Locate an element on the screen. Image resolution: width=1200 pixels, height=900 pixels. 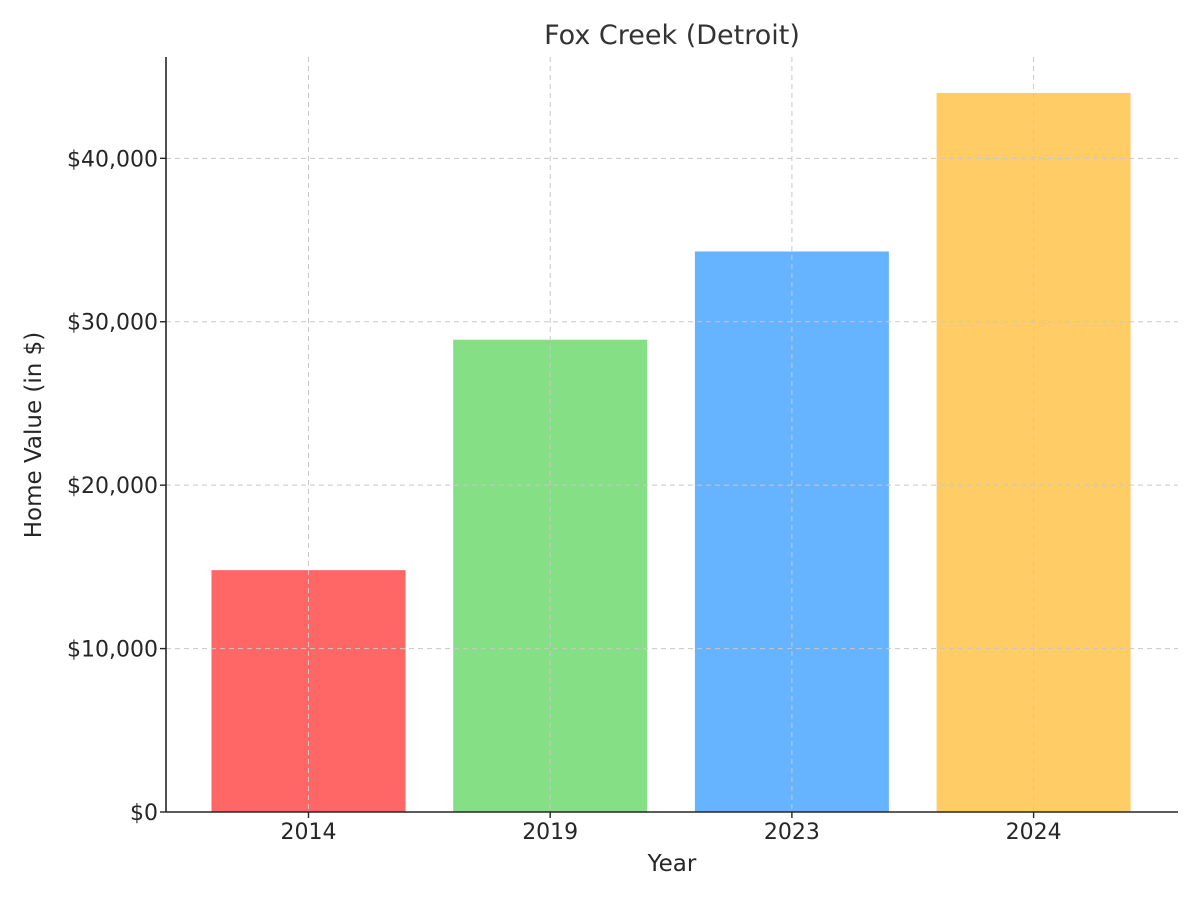
x-tick-label: 2024 is located at coordinates (1034, 832).